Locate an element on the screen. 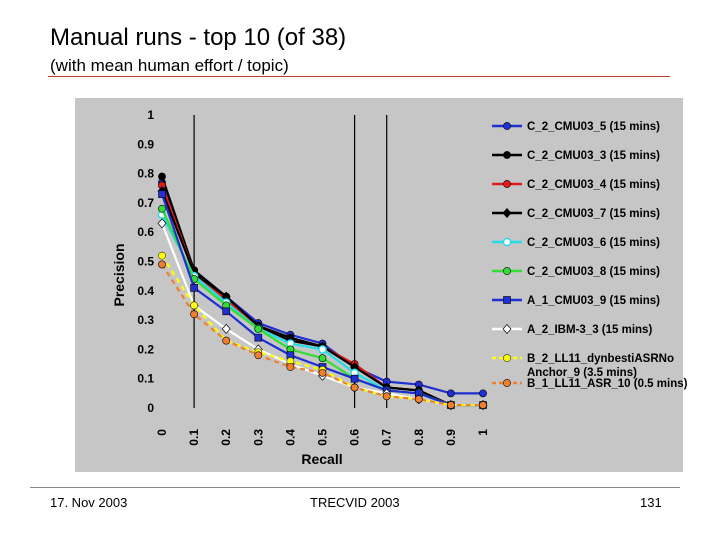 The width and height of the screenshot is (720, 540). x-tick-label: 0.8 is located at coordinates (419, 437).